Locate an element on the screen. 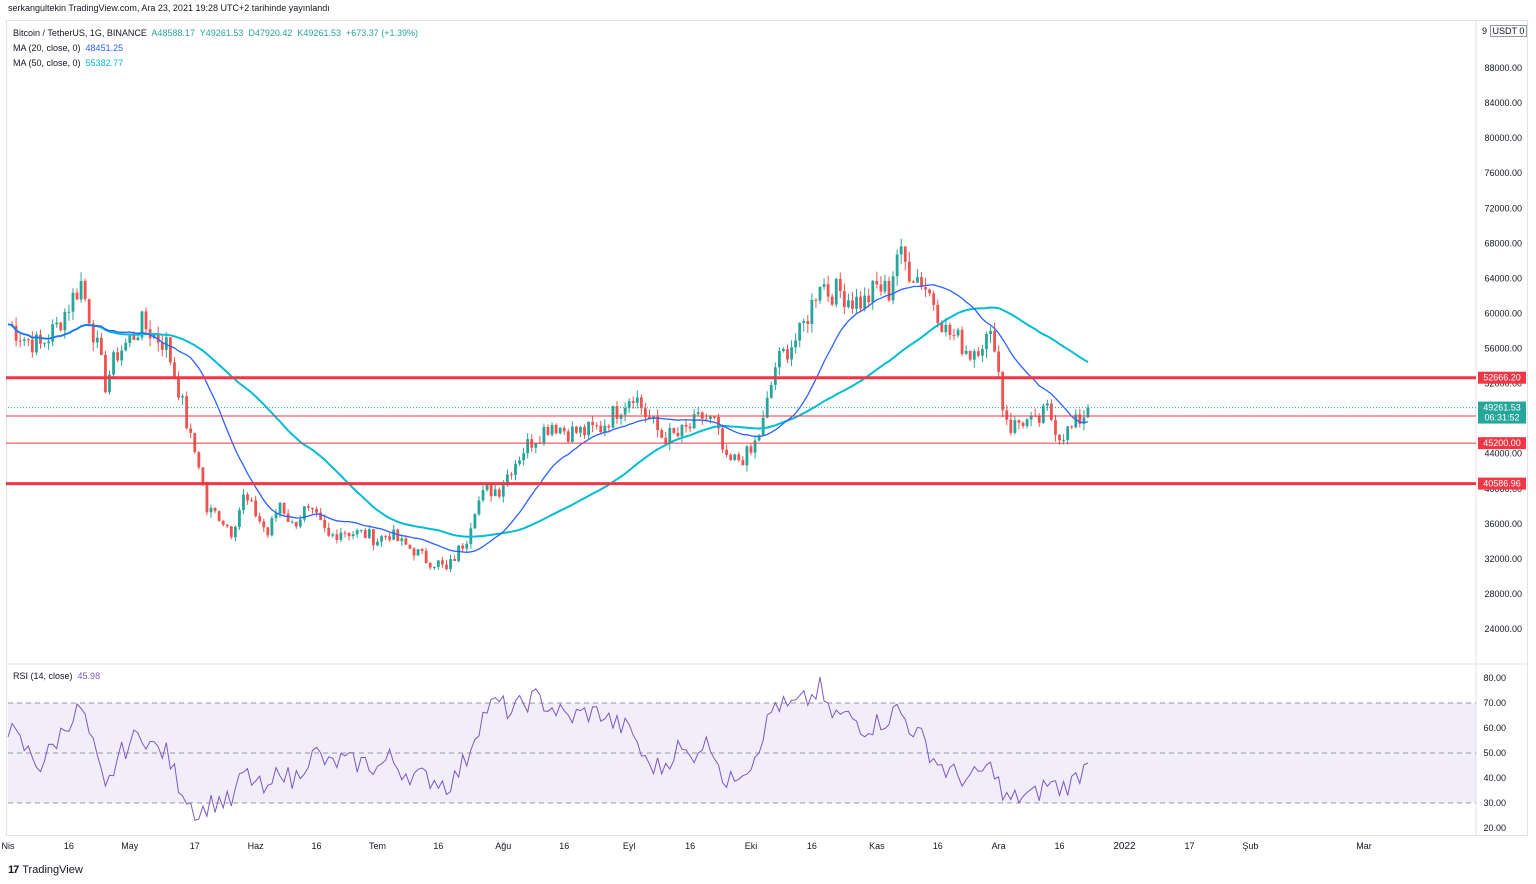  symbol-title: Bitcoin / TetherUS, 1G, BINANCE is located at coordinates (80, 33).